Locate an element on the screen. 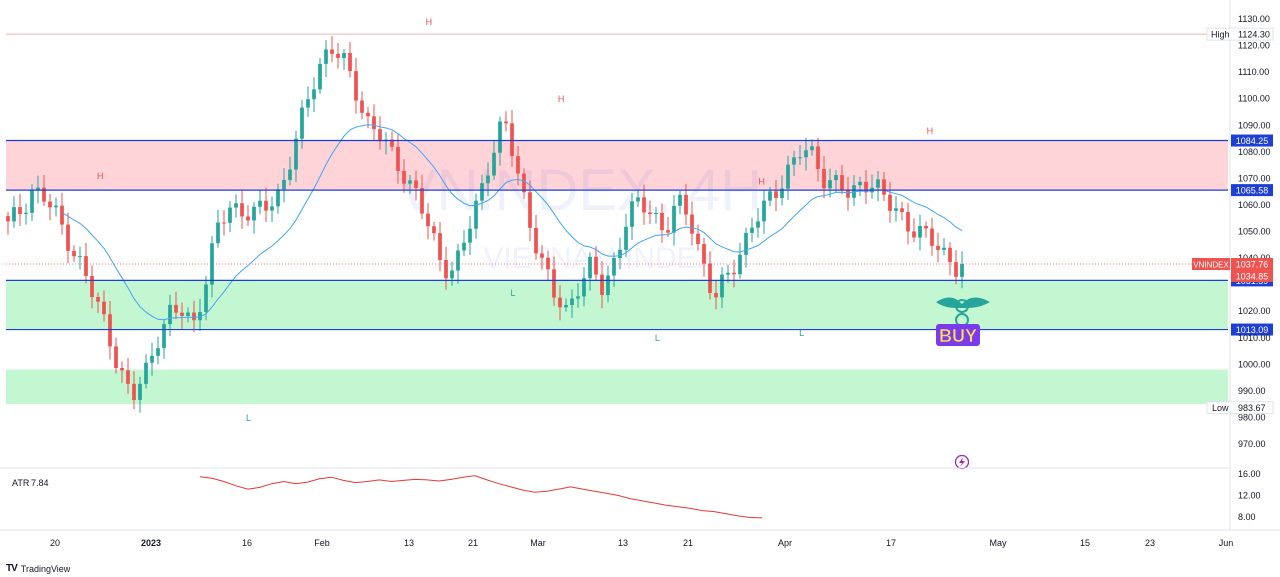 The height and width of the screenshot is (577, 1280). lightning-icon is located at coordinates (962, 462).